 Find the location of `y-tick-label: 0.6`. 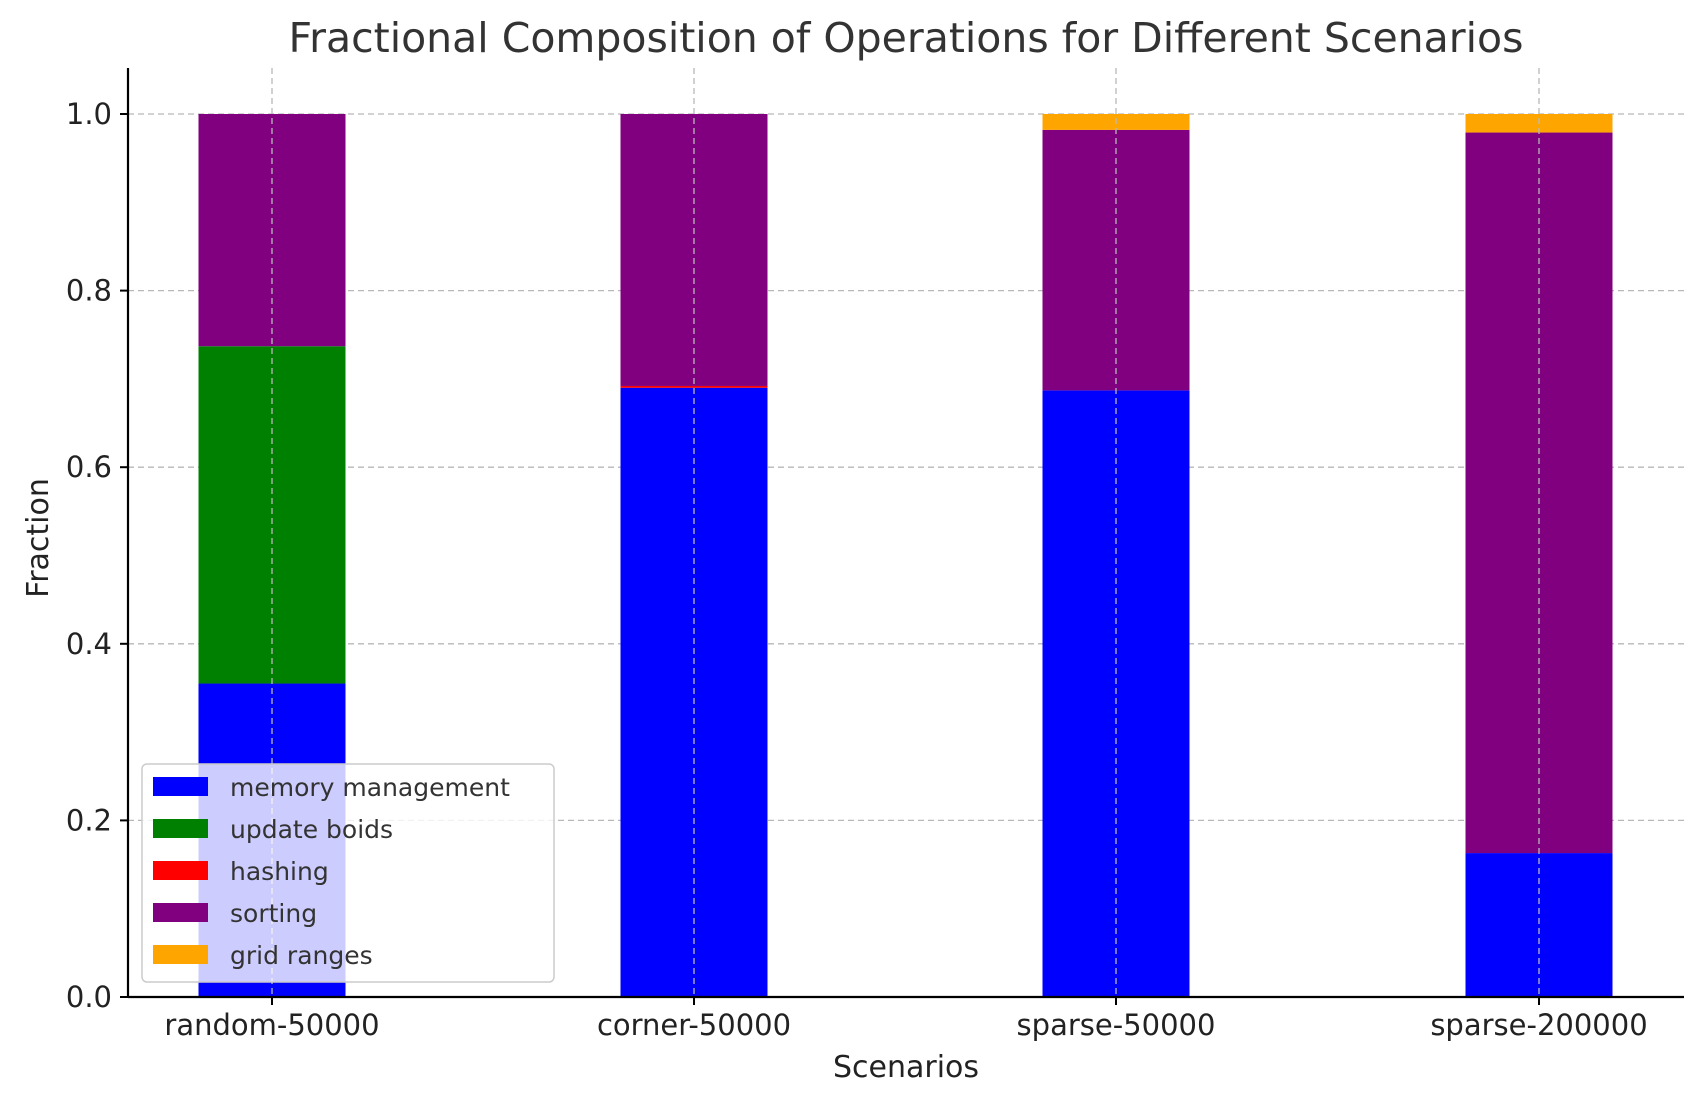

y-tick-label: 0.6 is located at coordinates (89, 467).